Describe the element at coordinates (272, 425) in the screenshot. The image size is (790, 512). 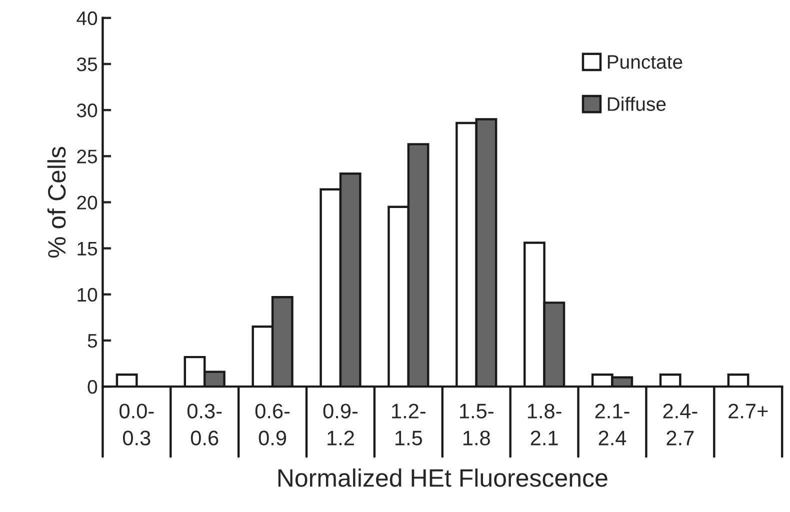
I see `x-tick-label: 0.6- 0.9` at that location.